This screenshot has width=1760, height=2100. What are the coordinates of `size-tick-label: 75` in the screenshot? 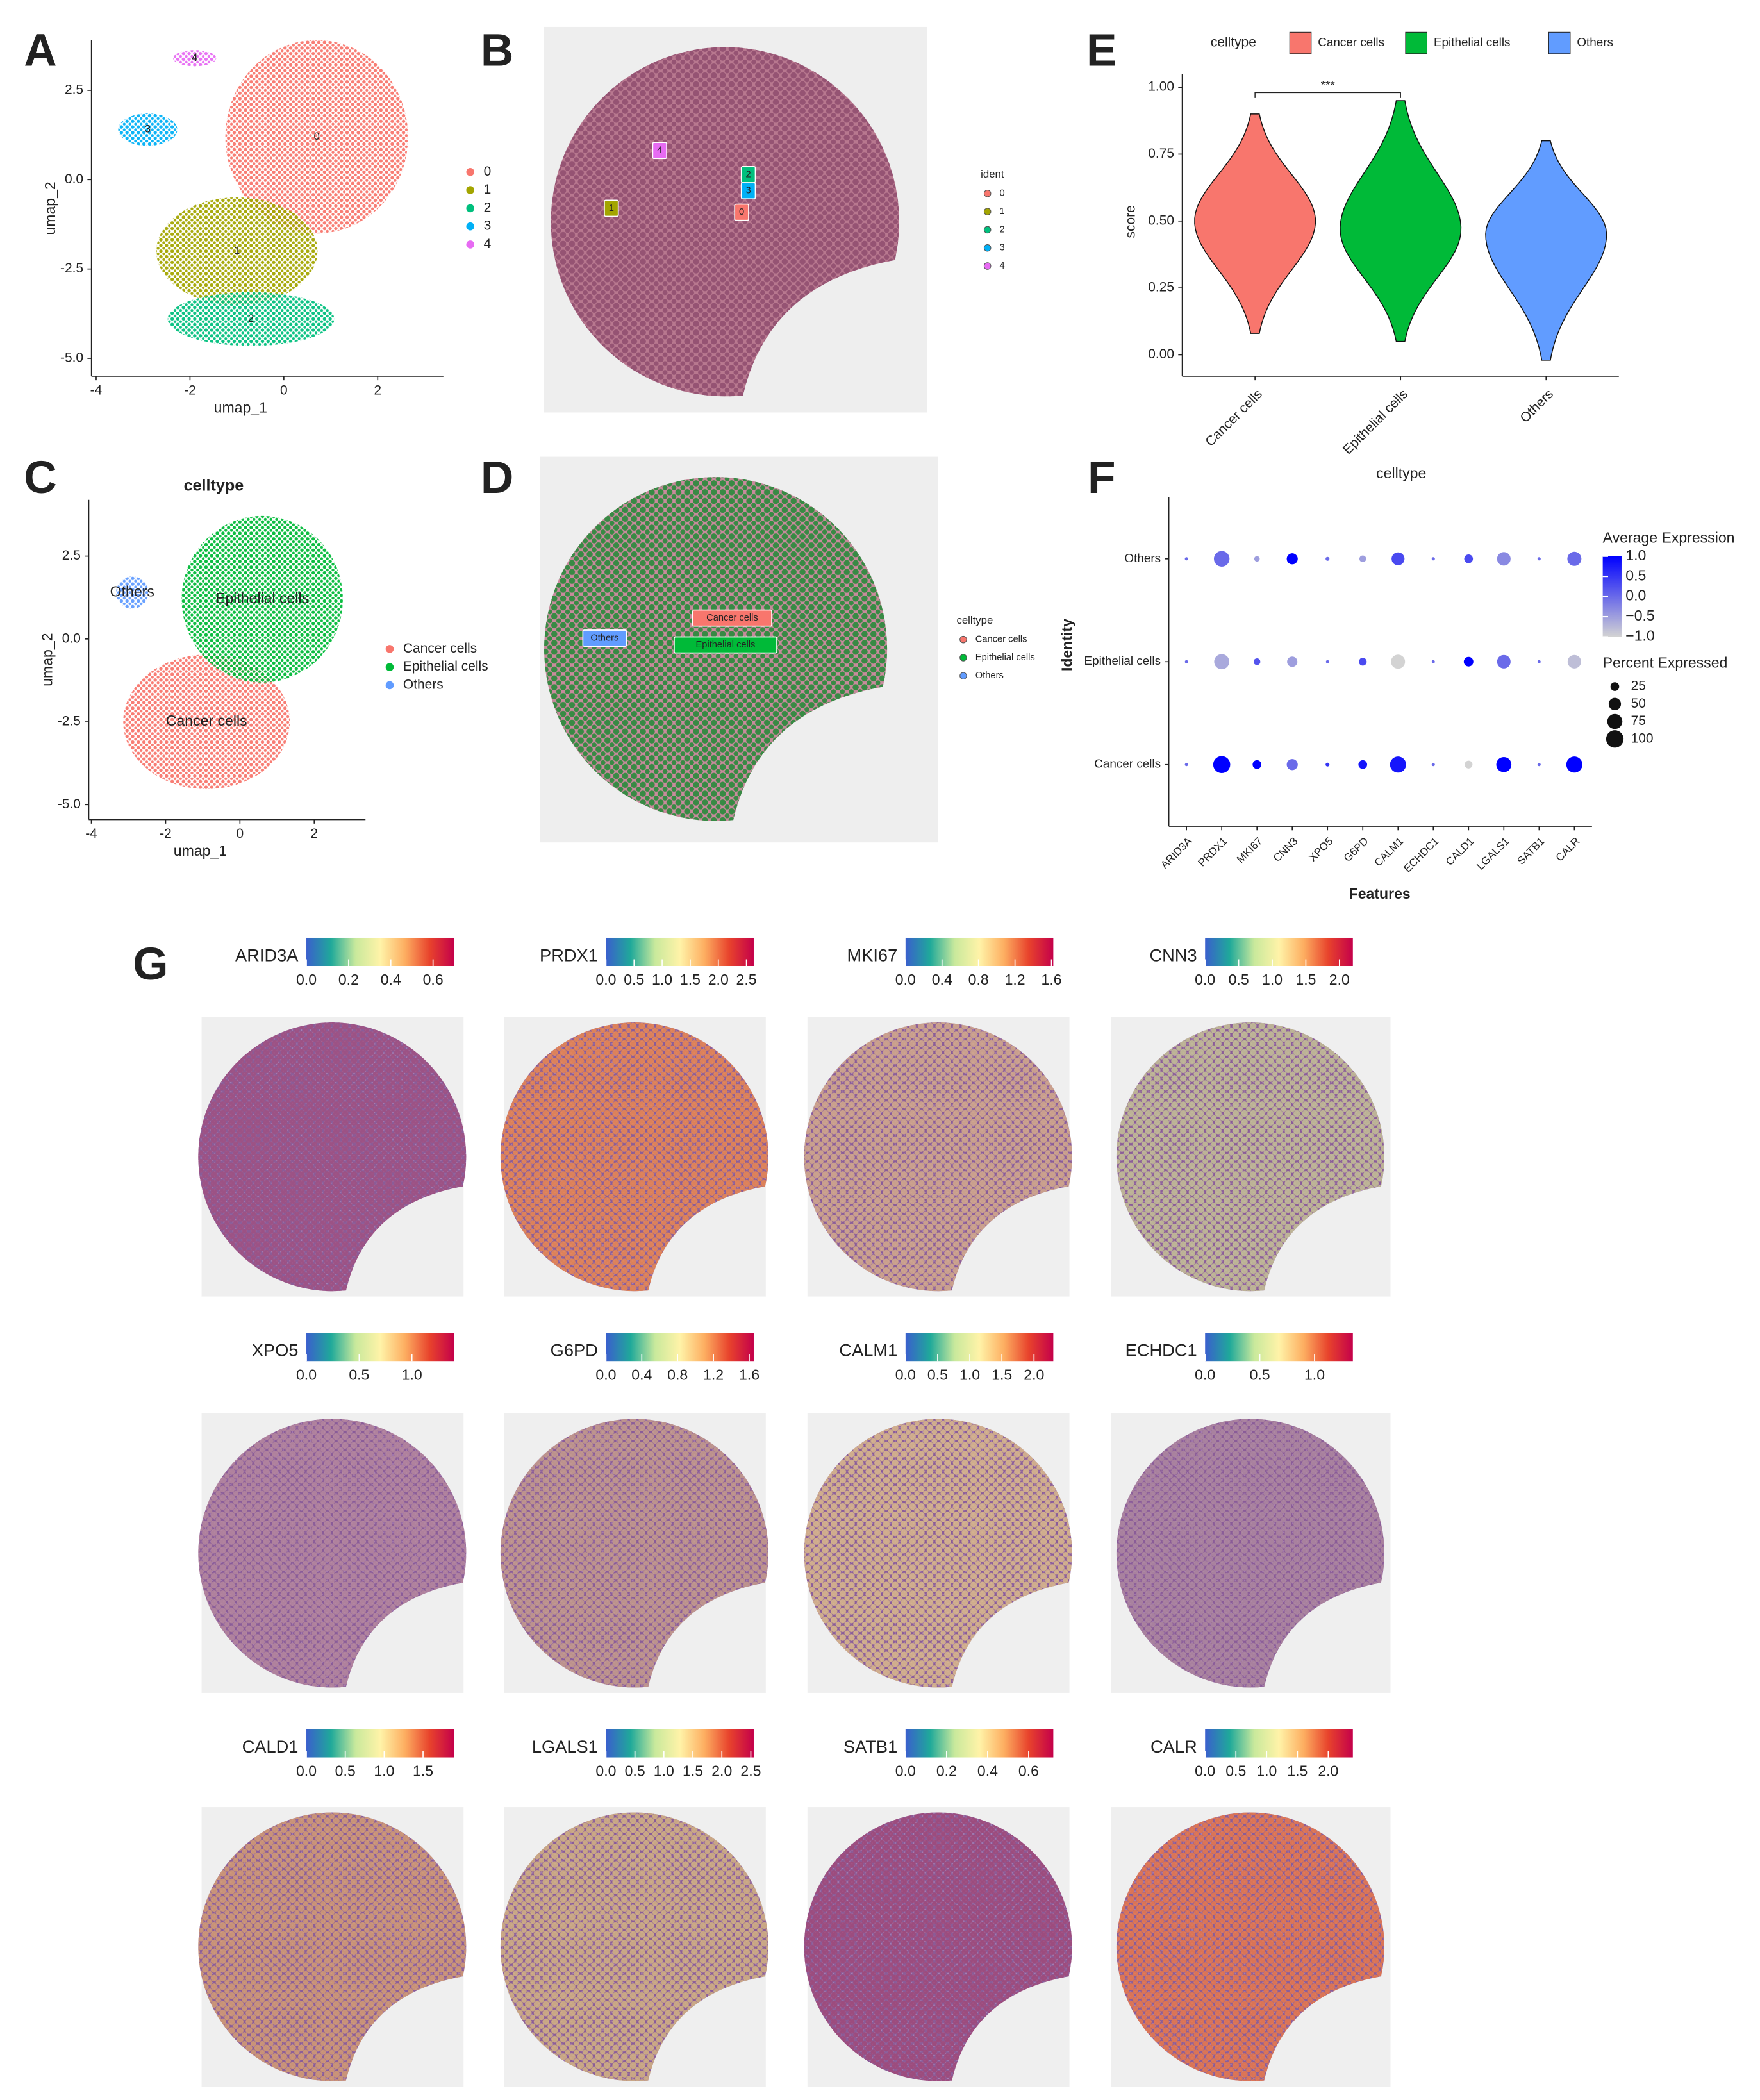 It's located at (1638, 721).